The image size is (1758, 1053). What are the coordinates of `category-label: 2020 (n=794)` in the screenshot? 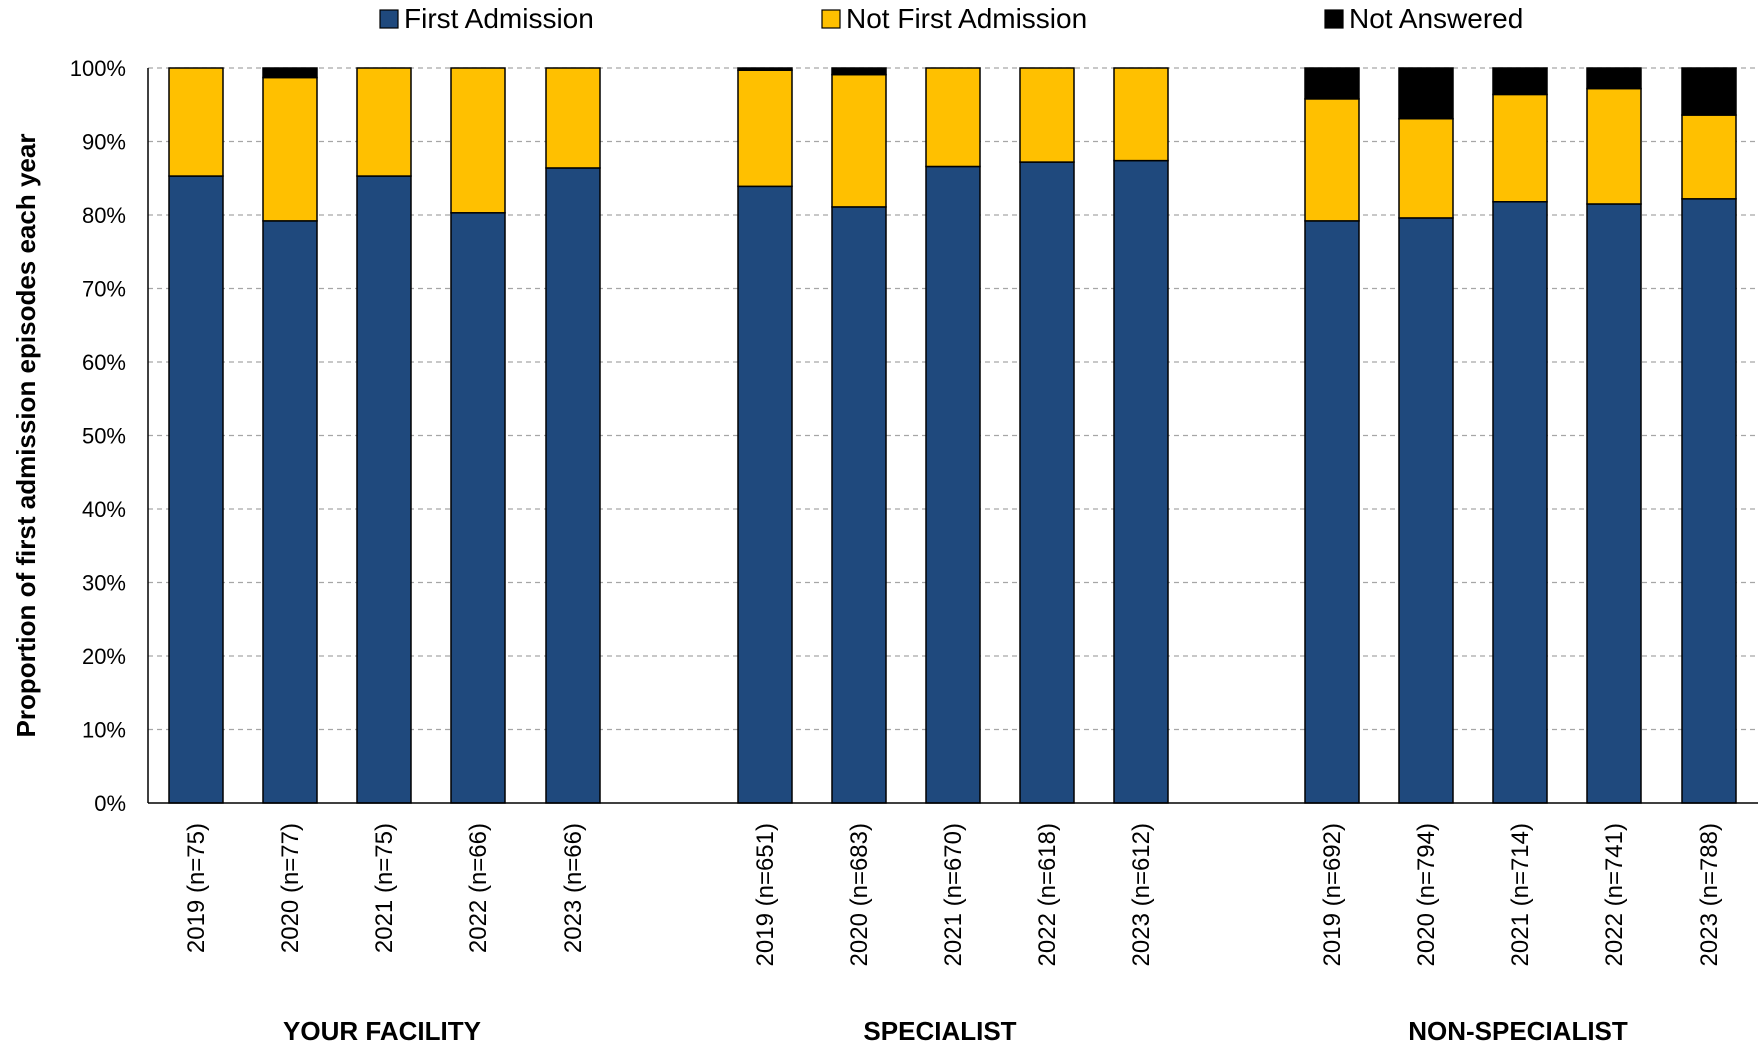 It's located at (1426, 894).